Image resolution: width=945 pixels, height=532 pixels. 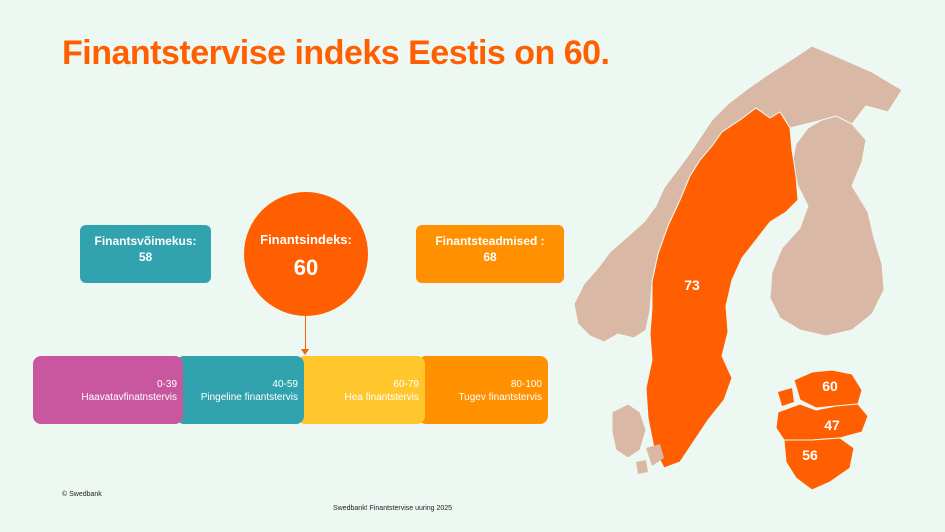 I want to click on scale-label: Hea finantstervis, so click(x=381, y=397).